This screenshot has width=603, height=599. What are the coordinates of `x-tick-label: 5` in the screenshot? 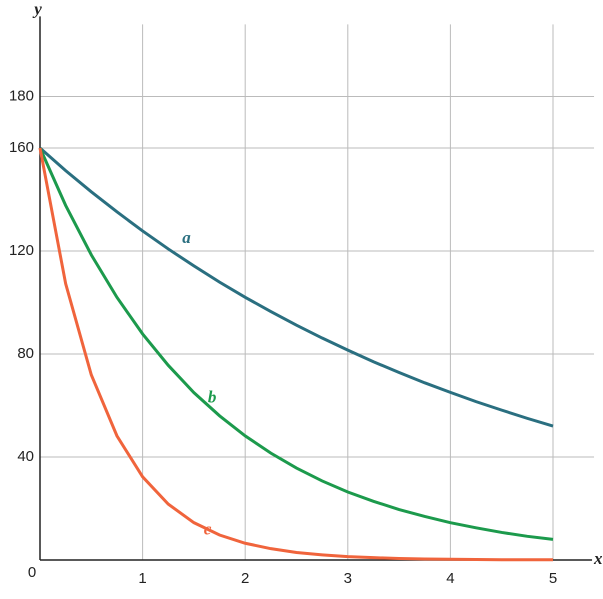 It's located at (553, 578).